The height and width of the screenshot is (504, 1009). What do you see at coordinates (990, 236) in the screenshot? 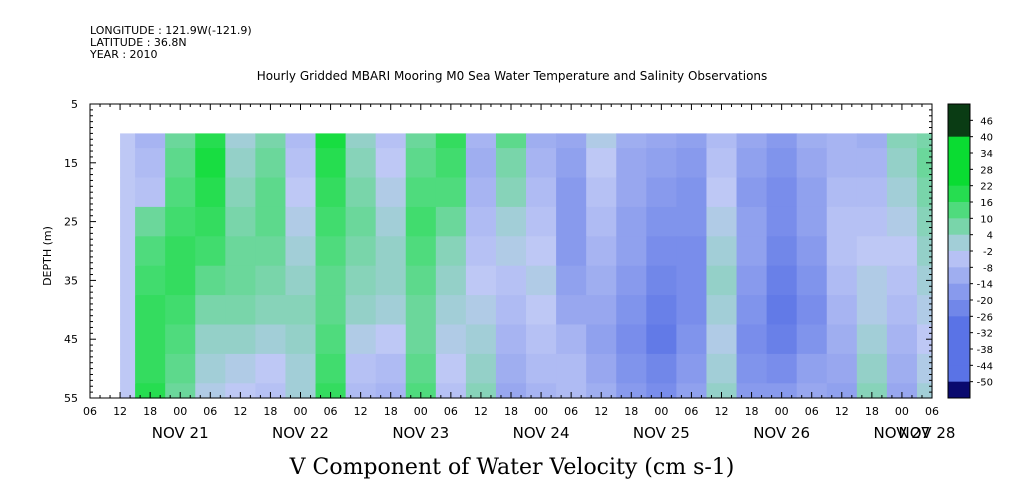
I see `colorbar-label: 4` at bounding box center [990, 236].